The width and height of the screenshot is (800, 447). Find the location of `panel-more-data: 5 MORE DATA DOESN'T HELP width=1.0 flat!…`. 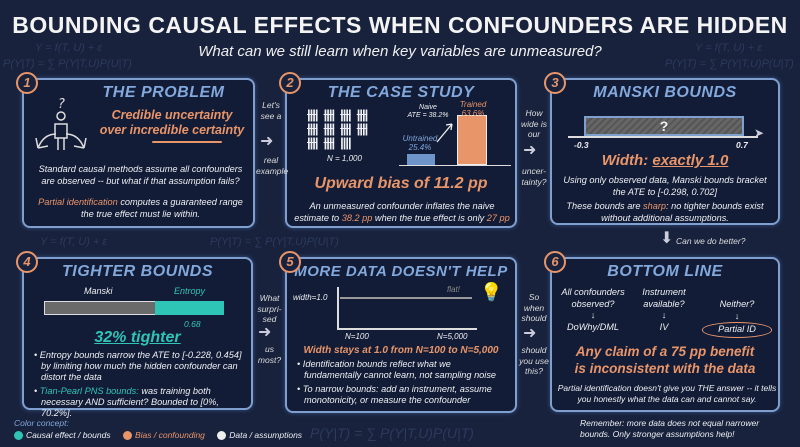

panel-more-data: 5 MORE DATA DOESN'T HELP width=1.0 flat!… is located at coordinates (398, 332).